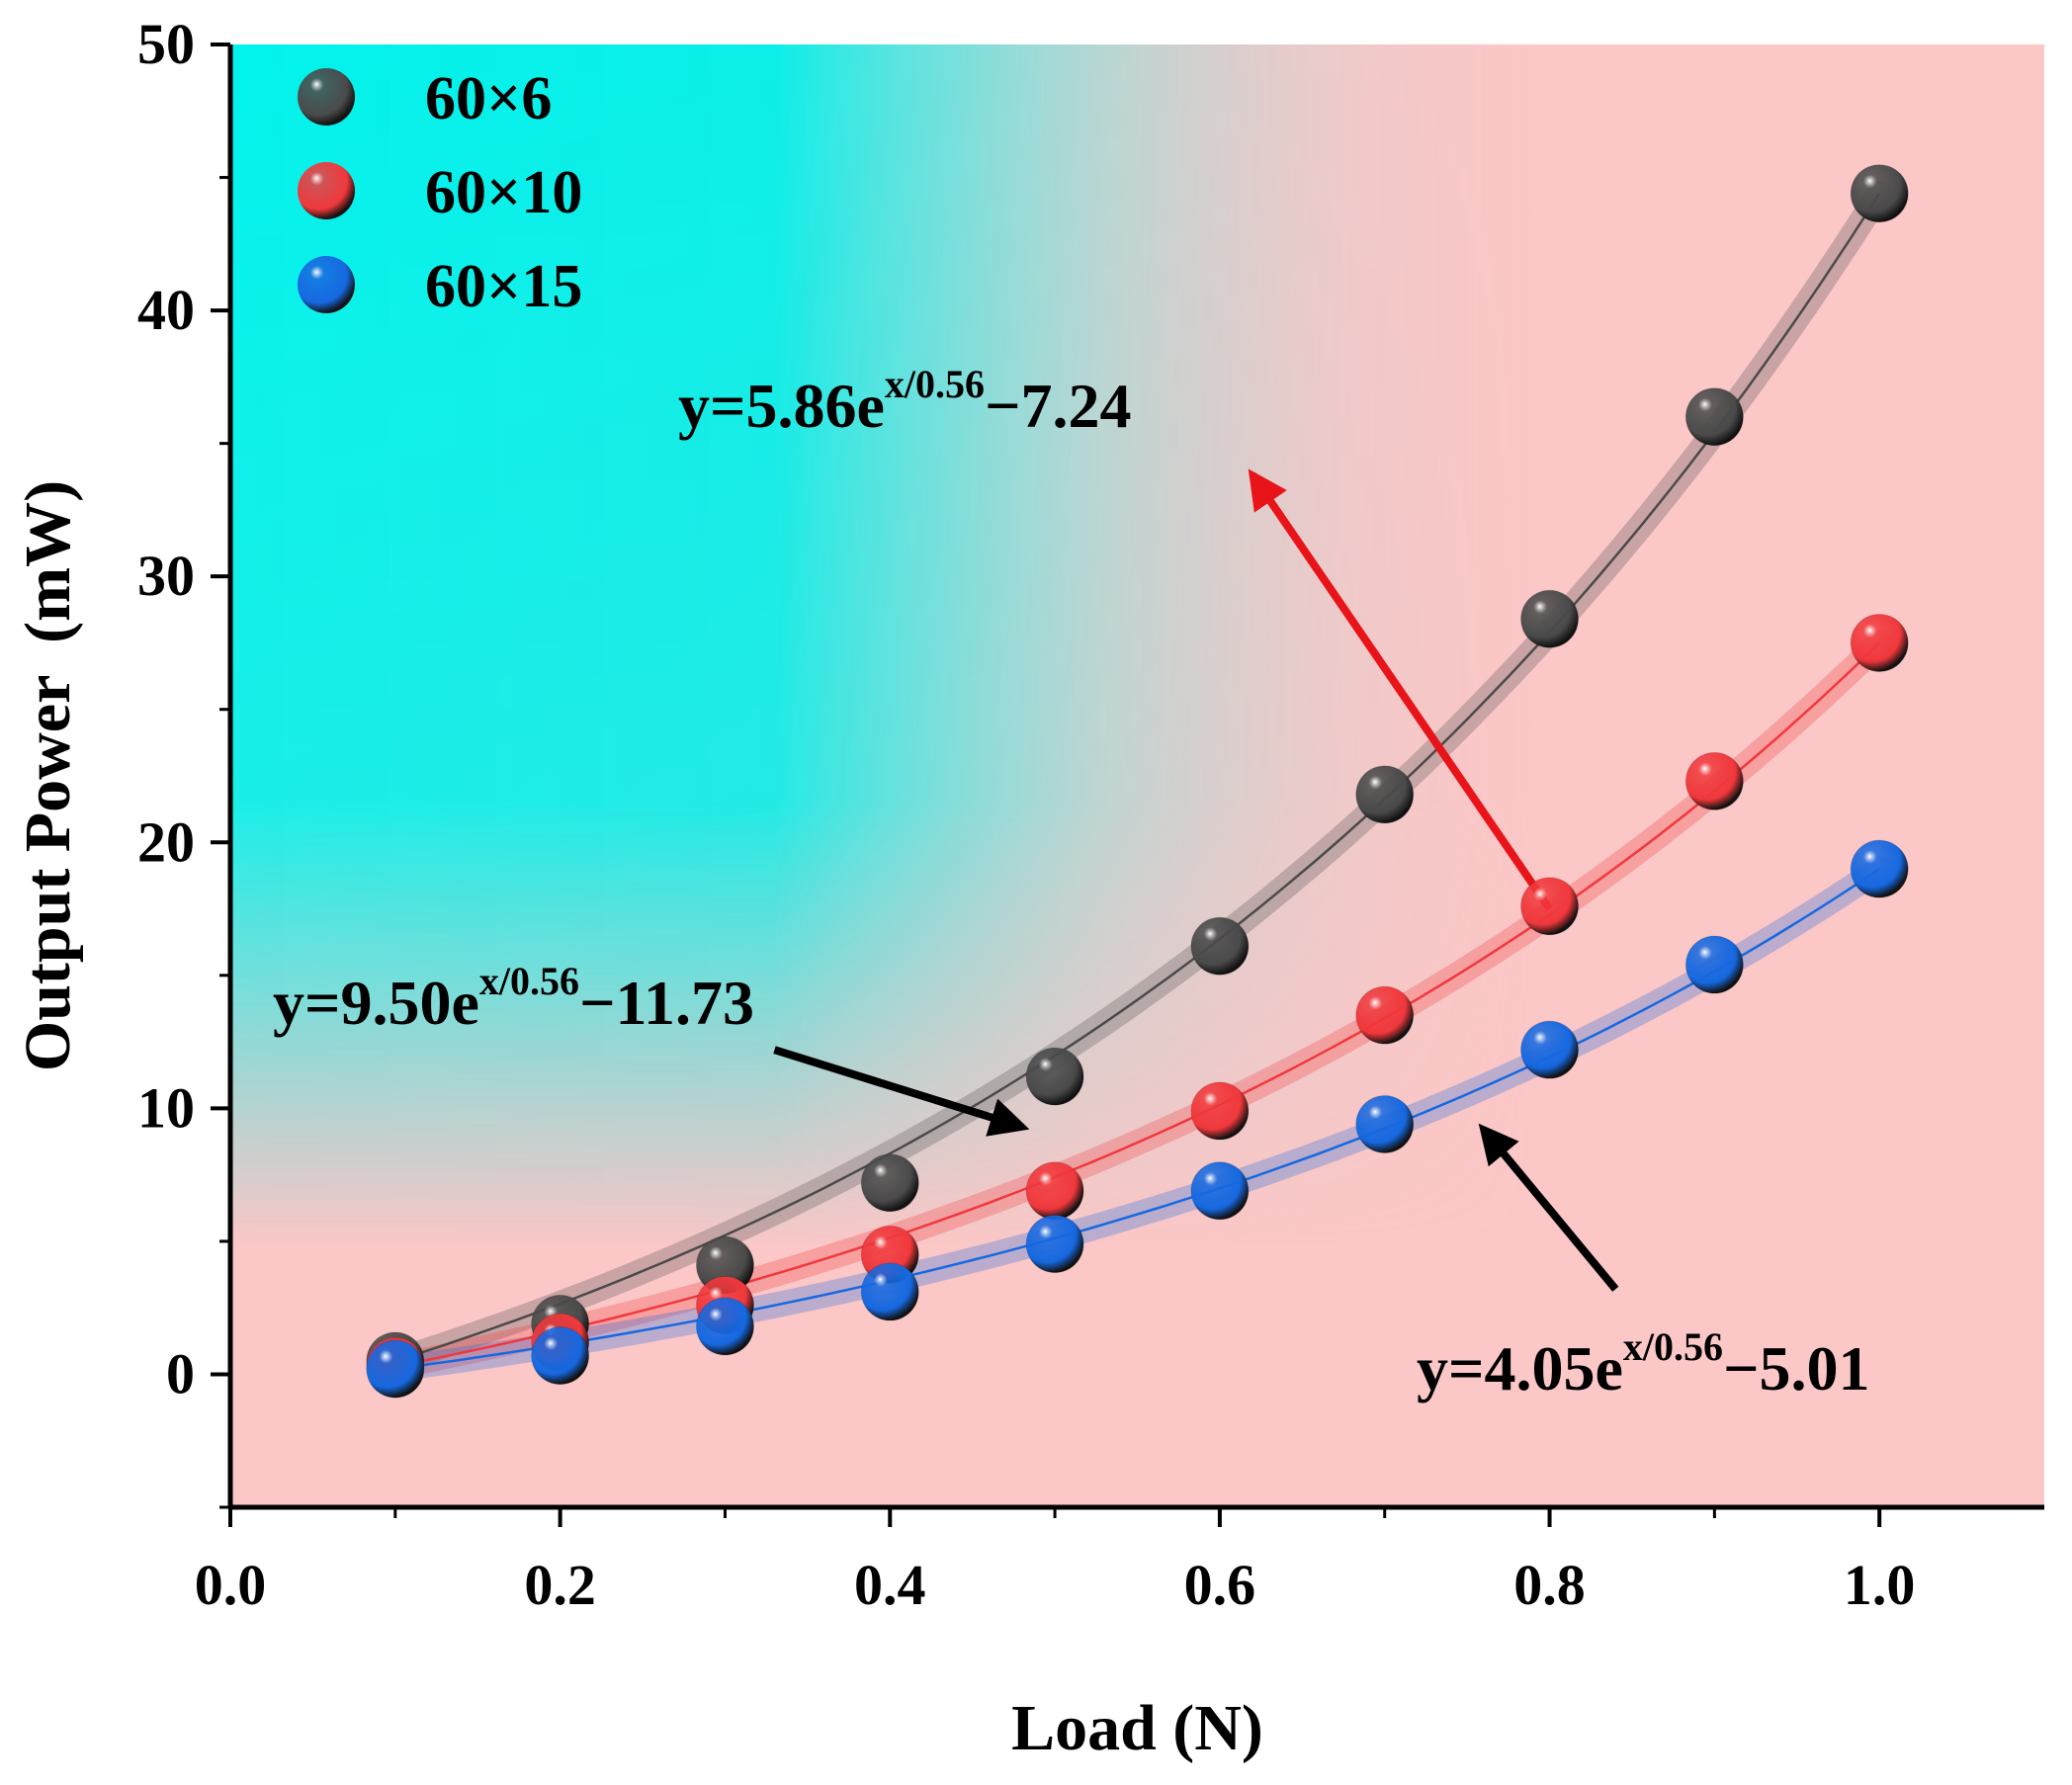 The image size is (2072, 1785). What do you see at coordinates (782, 406) in the screenshot?
I see `equation-main: y=5.86e` at bounding box center [782, 406].